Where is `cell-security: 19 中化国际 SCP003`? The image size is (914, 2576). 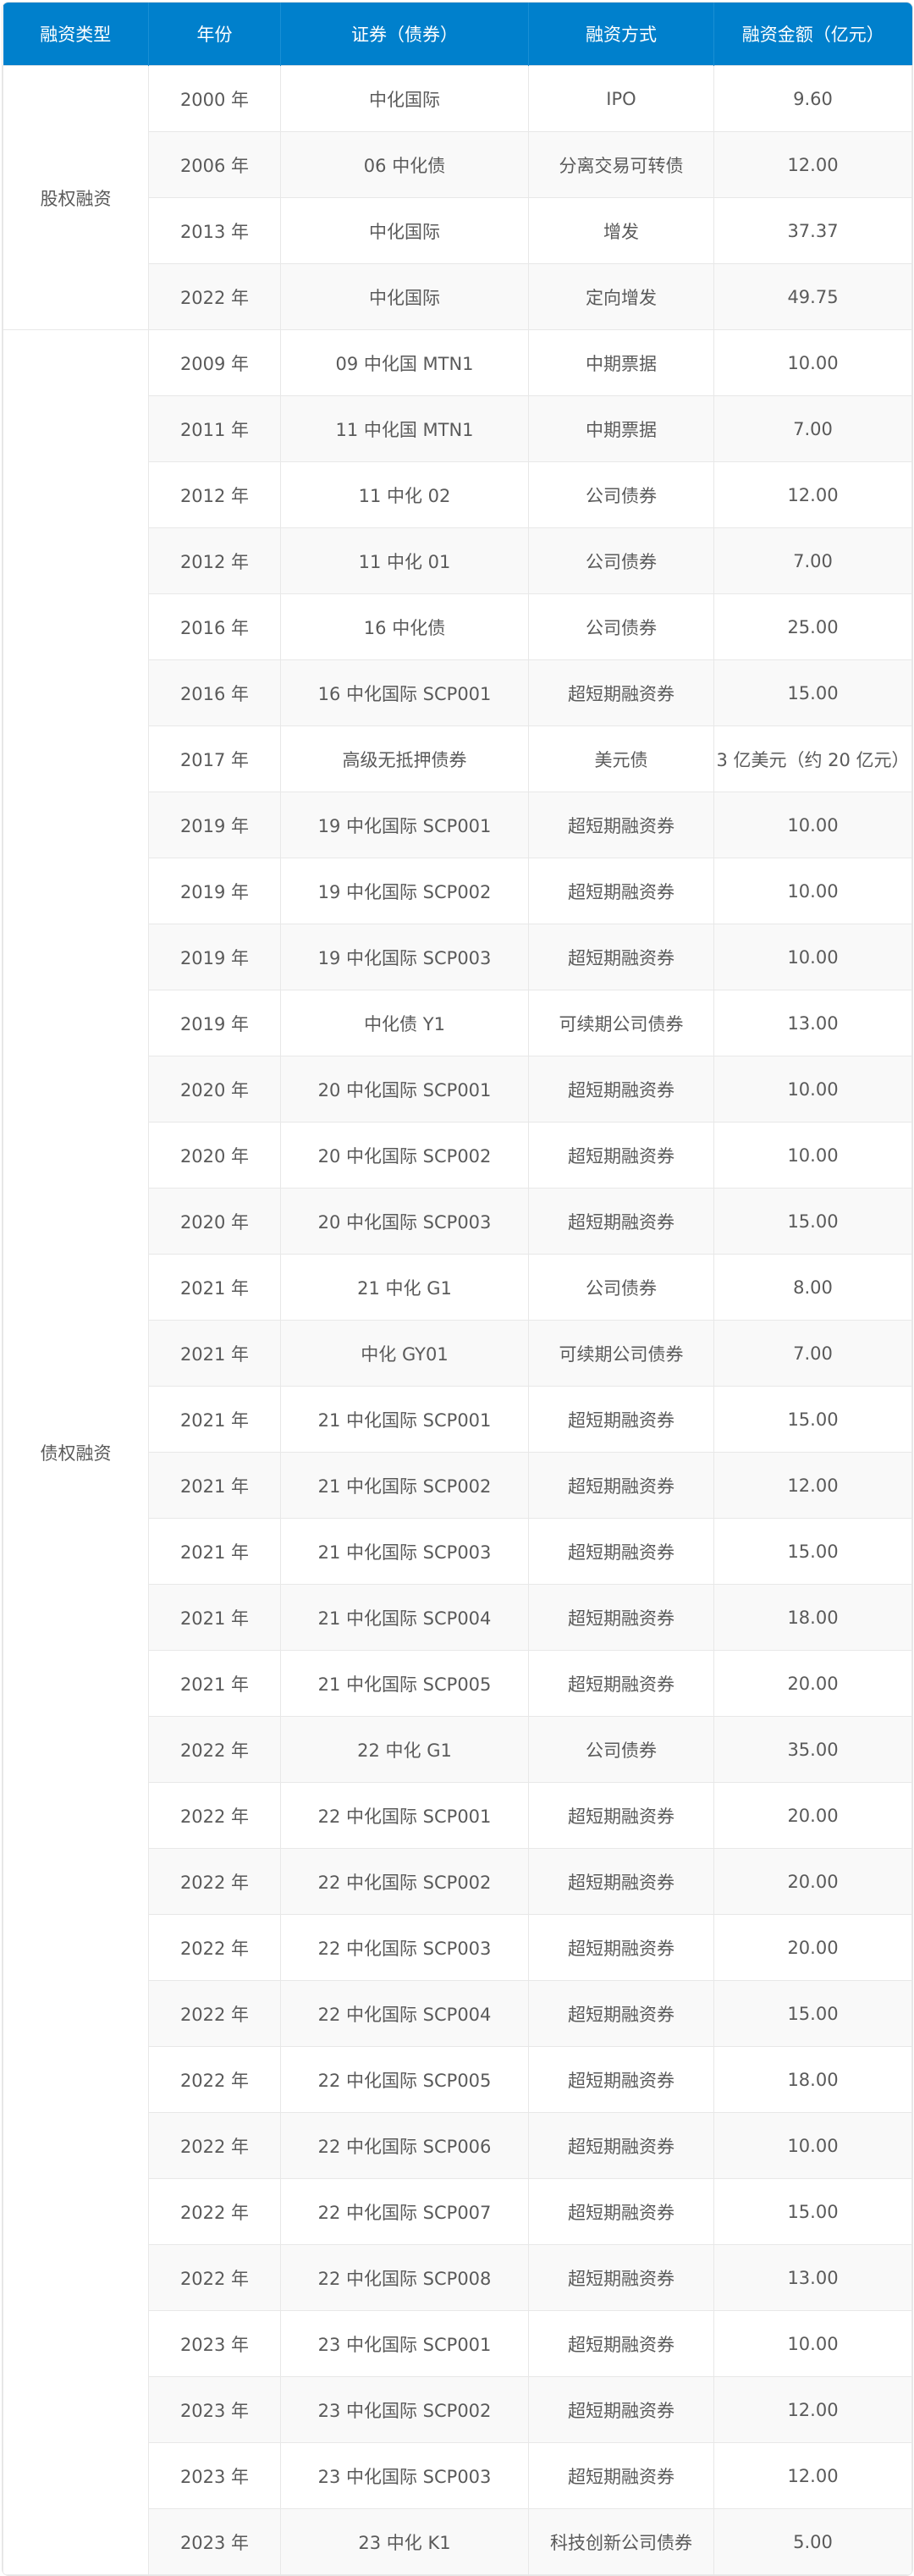
cell-security: 19 中化国际 SCP003 is located at coordinates (404, 957).